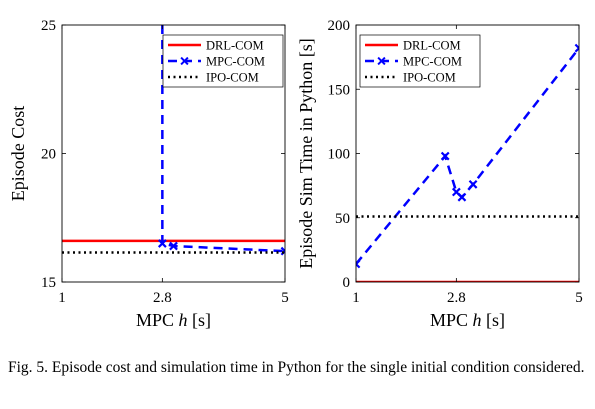  What do you see at coordinates (347, 283) in the screenshot?
I see `y-tick-label: 0` at bounding box center [347, 283].